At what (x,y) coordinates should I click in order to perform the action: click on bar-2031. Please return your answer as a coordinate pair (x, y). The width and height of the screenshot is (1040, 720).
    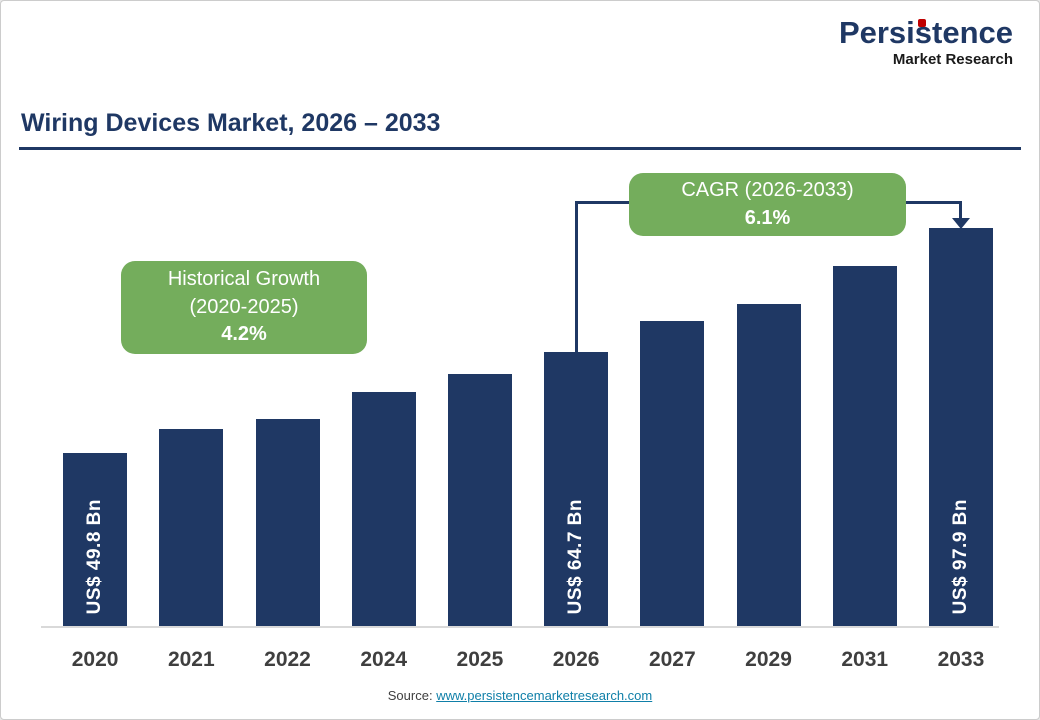
    Looking at the image, I should click on (864, 446).